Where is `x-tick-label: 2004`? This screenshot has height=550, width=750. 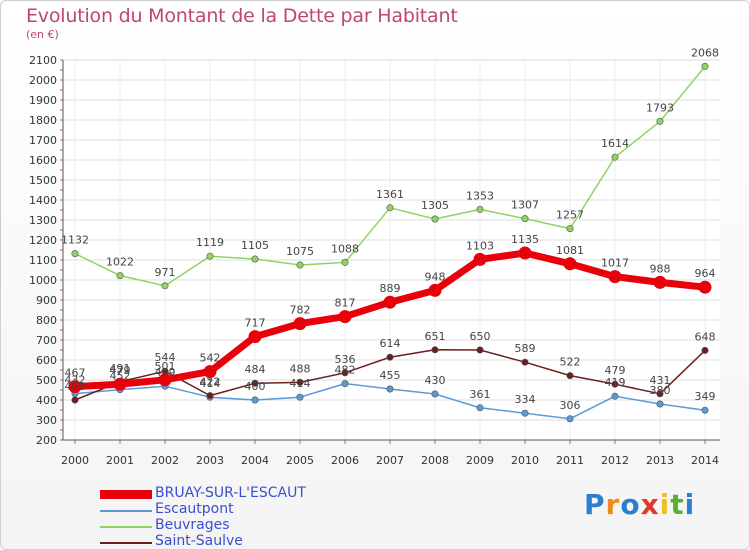 x-tick-label: 2004 is located at coordinates (255, 460).